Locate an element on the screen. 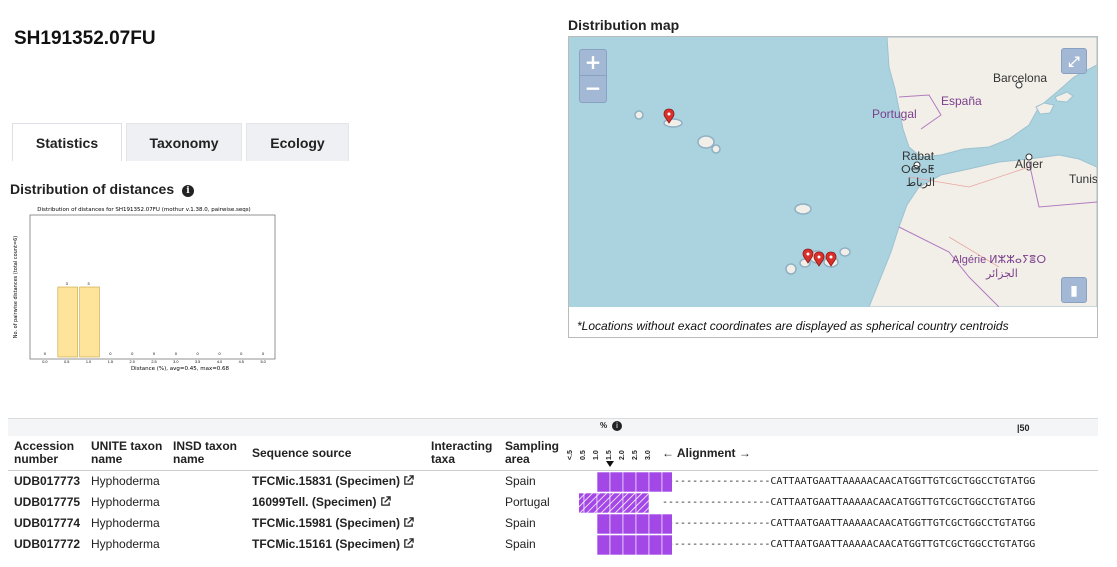  map-heading: Distribution map is located at coordinates (624, 25).